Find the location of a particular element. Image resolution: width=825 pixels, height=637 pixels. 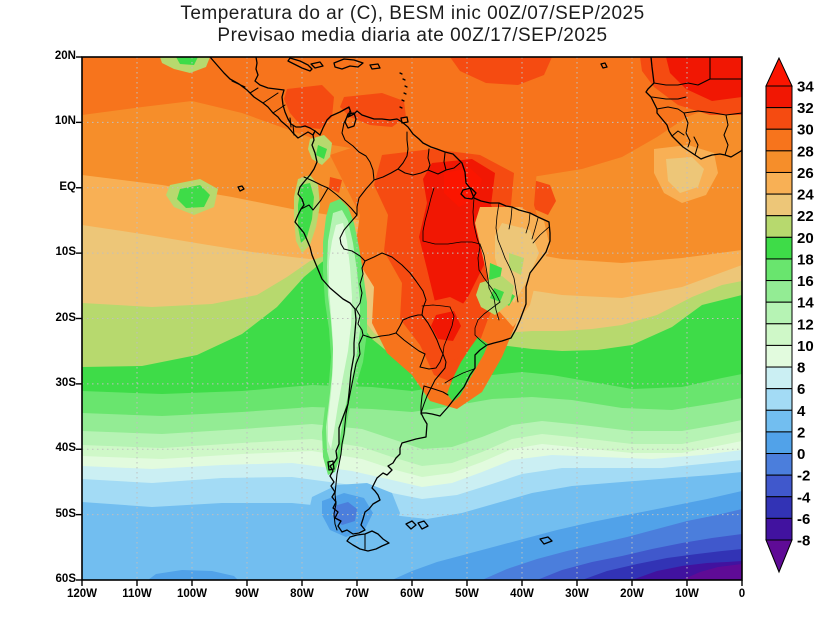

colorbar-tick-label: 18 is located at coordinates (805, 259).